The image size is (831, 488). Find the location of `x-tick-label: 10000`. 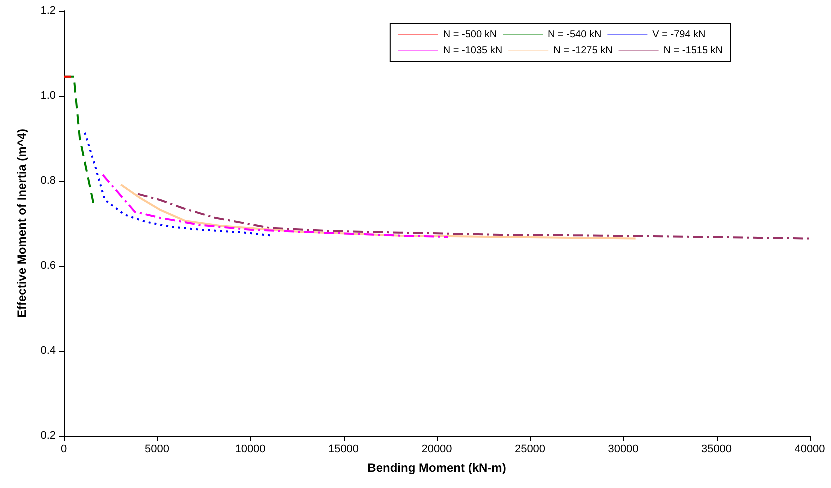

x-tick-label: 10000 is located at coordinates (250, 450).